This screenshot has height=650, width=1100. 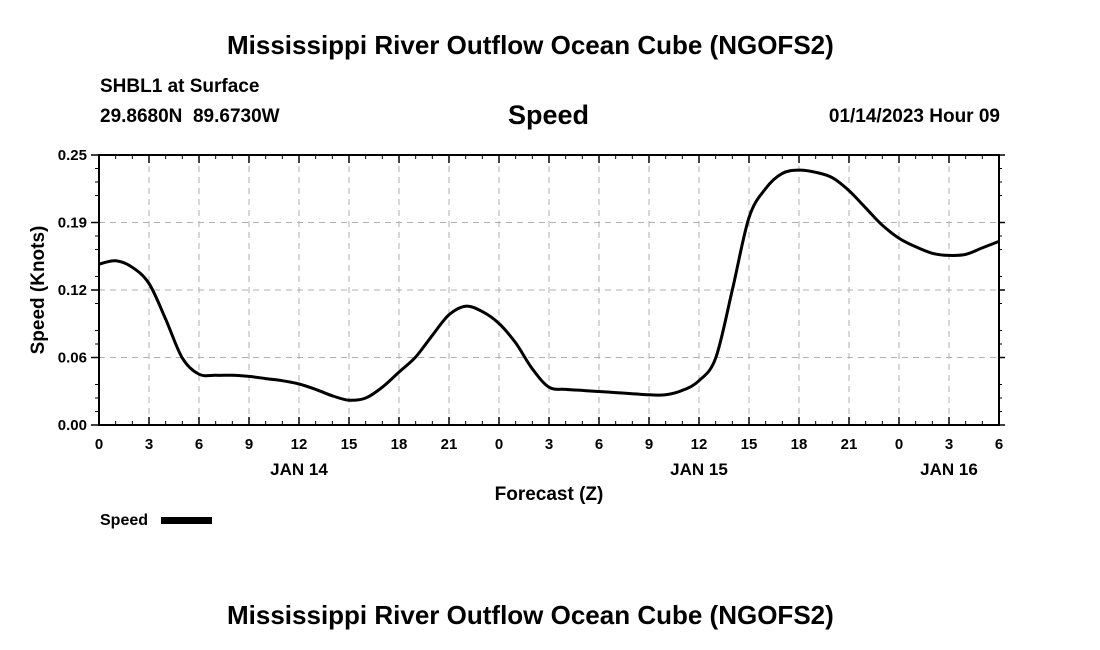 I want to click on datetime-label: 01/14/2023 Hour 09, so click(x=914, y=116).